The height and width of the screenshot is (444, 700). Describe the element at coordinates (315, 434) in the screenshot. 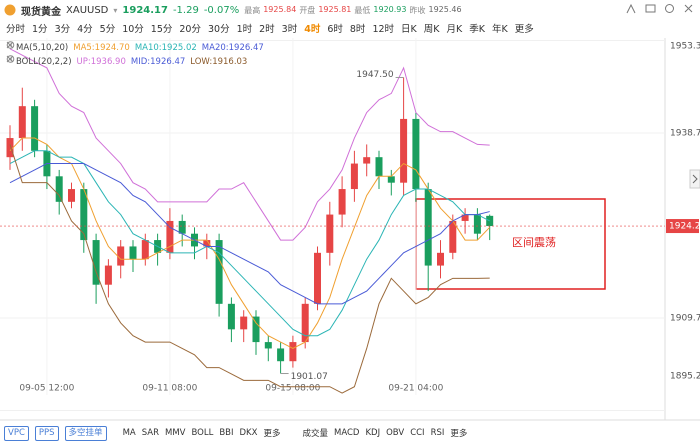

I see `sub-indicator: 成交量` at that location.